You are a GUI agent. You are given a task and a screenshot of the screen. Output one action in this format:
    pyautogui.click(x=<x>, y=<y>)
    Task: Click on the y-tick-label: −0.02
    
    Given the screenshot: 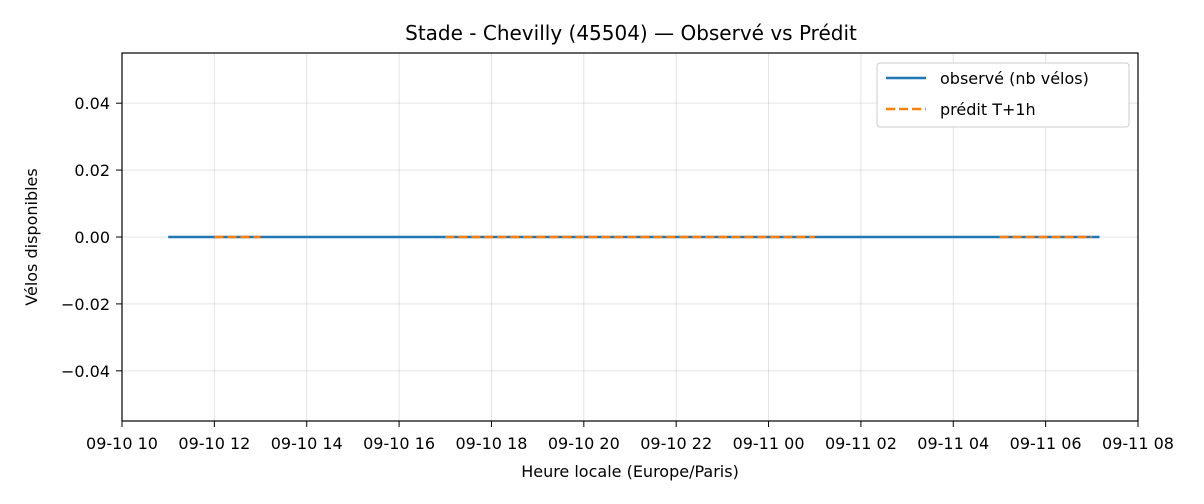 What is the action you would take?
    pyautogui.click(x=85, y=304)
    